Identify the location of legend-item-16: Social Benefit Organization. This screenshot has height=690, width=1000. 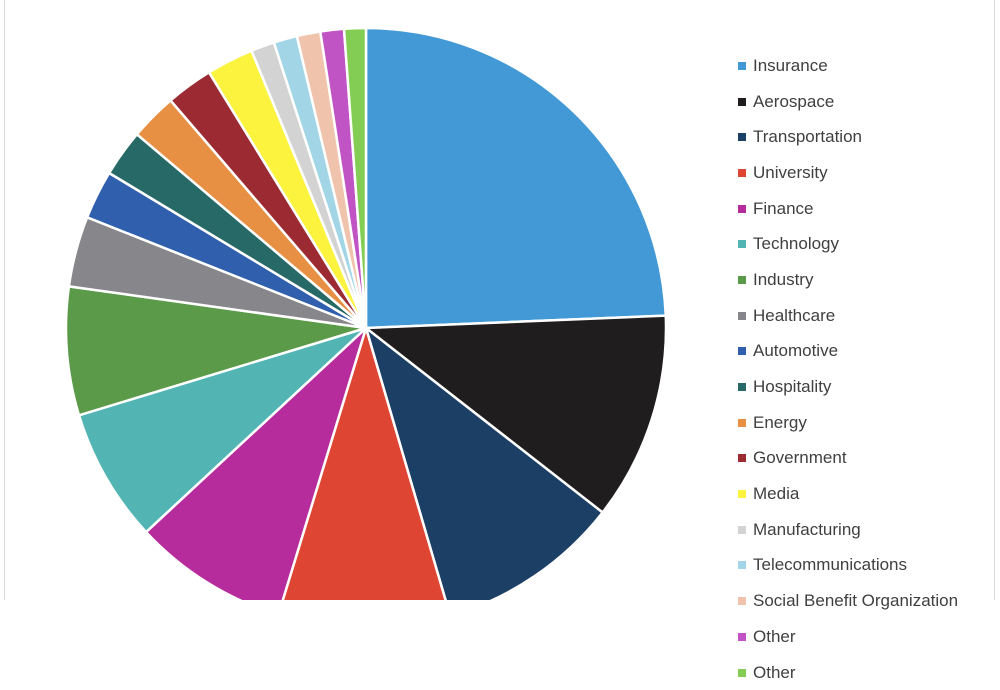
(869, 601).